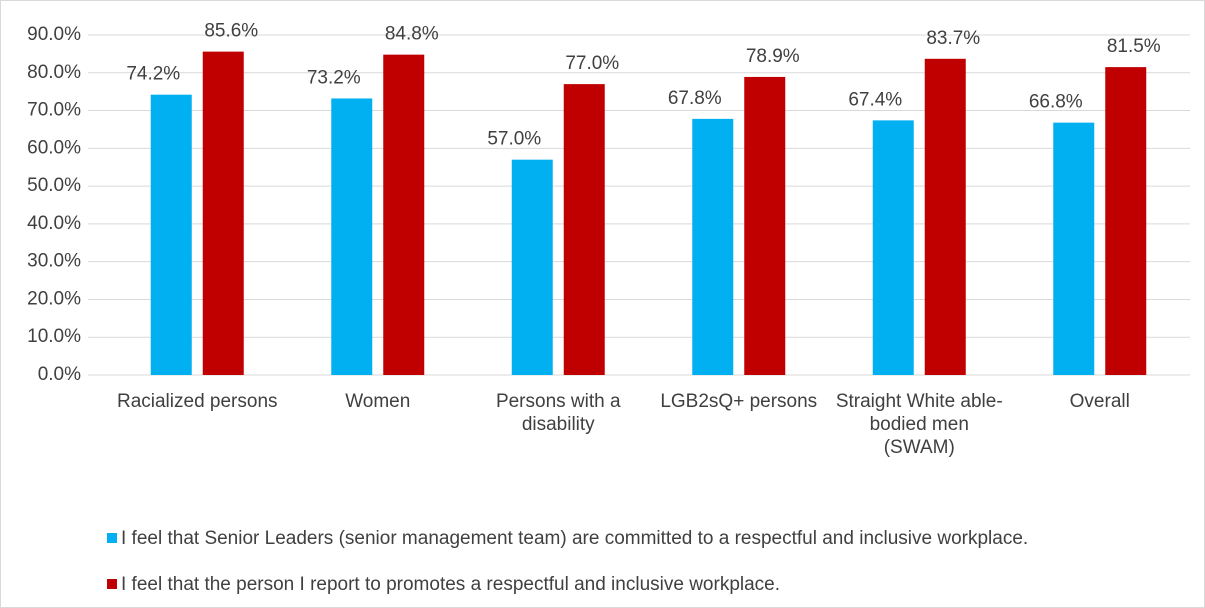 Image resolution: width=1205 pixels, height=608 pixels. Describe the element at coordinates (919, 424) in the screenshot. I see `x-tick-label: Straight White able-bodied men (SWAM)` at that location.